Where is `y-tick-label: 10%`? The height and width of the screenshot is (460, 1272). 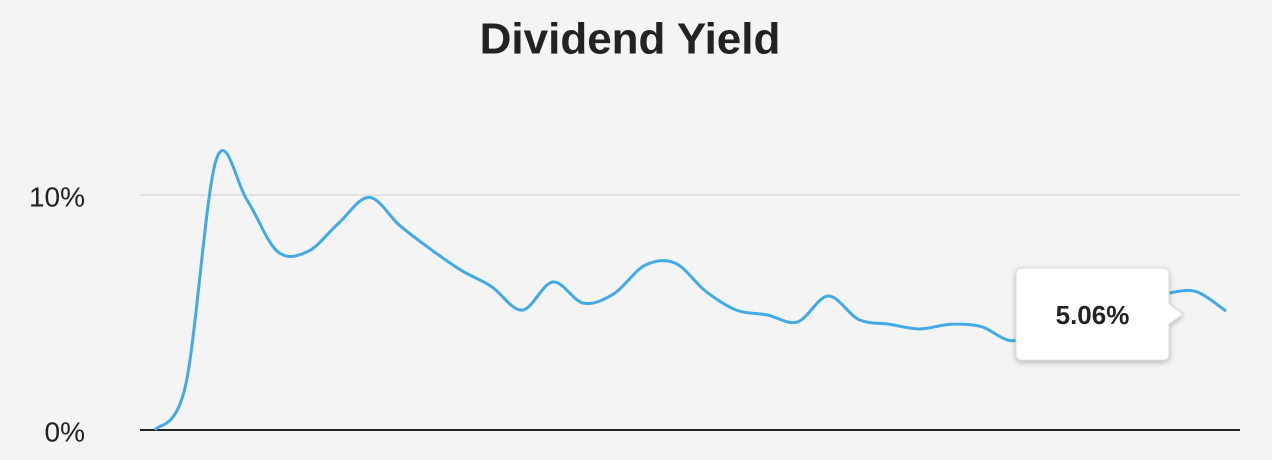 y-tick-label: 10% is located at coordinates (57, 196).